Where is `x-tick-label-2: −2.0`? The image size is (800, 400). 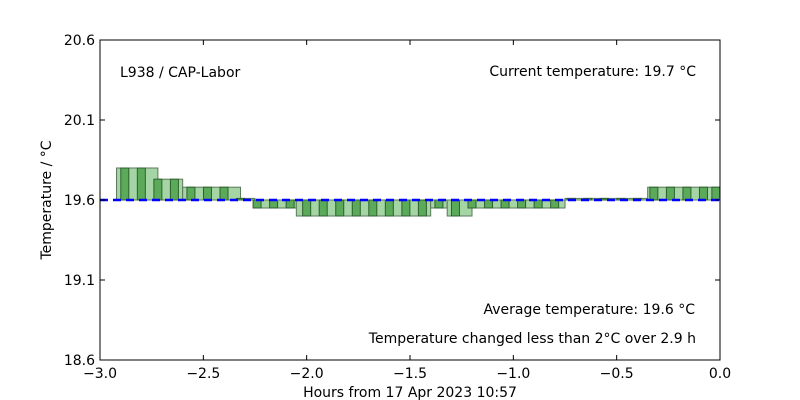 x-tick-label-2: −2.0 is located at coordinates (307, 374).